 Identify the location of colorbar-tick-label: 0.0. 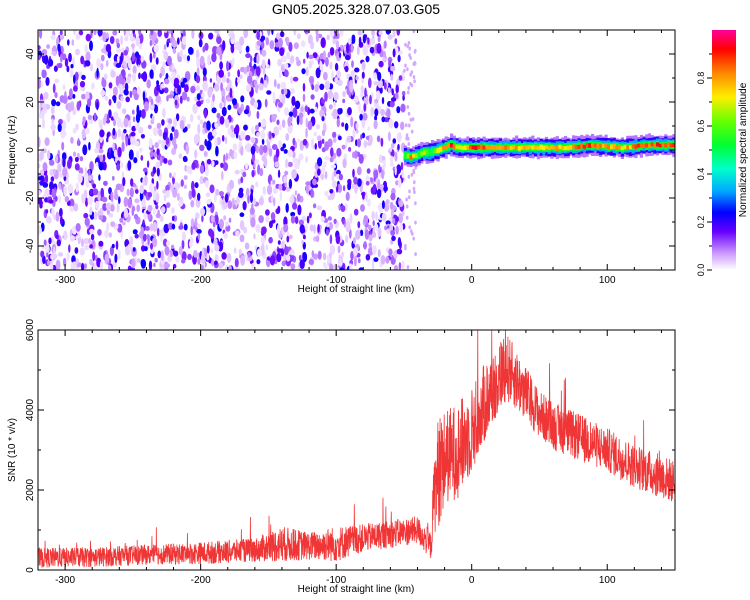
(701, 270).